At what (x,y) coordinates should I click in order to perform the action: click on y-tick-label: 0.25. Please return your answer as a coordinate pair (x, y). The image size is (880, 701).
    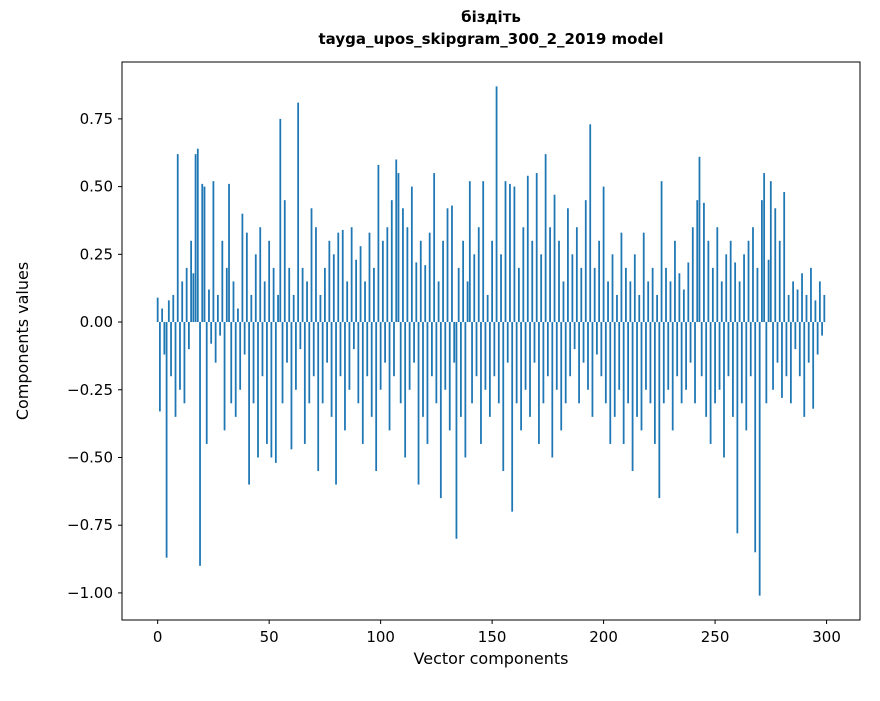
    Looking at the image, I should click on (96, 254).